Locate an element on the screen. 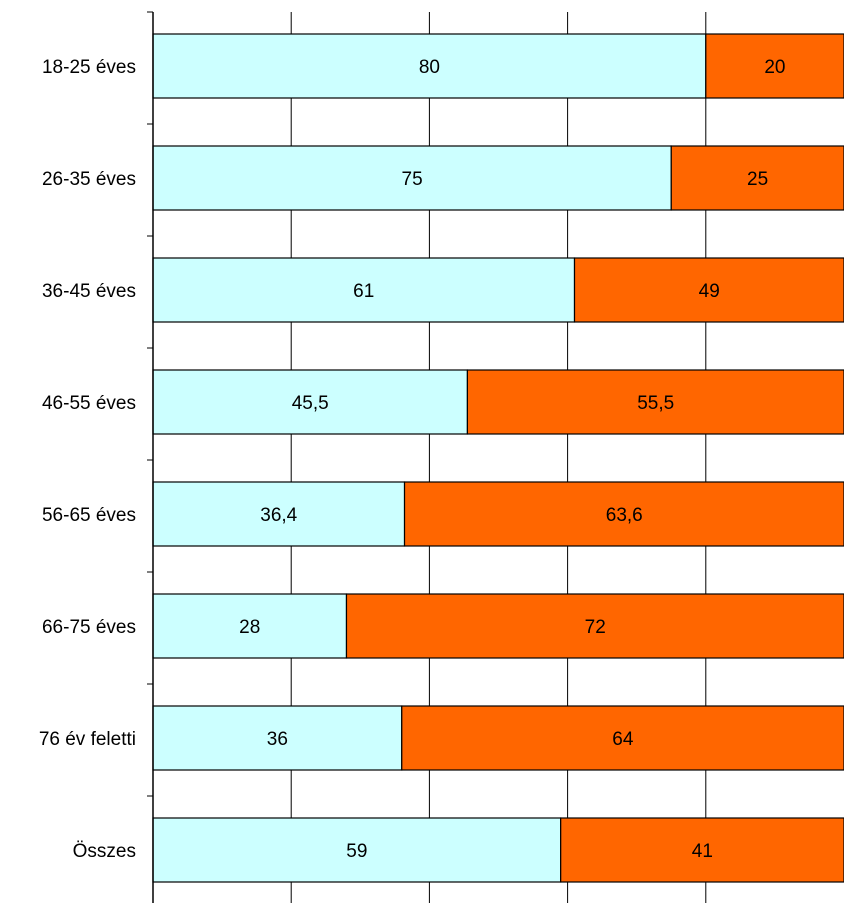 The width and height of the screenshot is (844, 903). data-label: 49 is located at coordinates (709, 291).